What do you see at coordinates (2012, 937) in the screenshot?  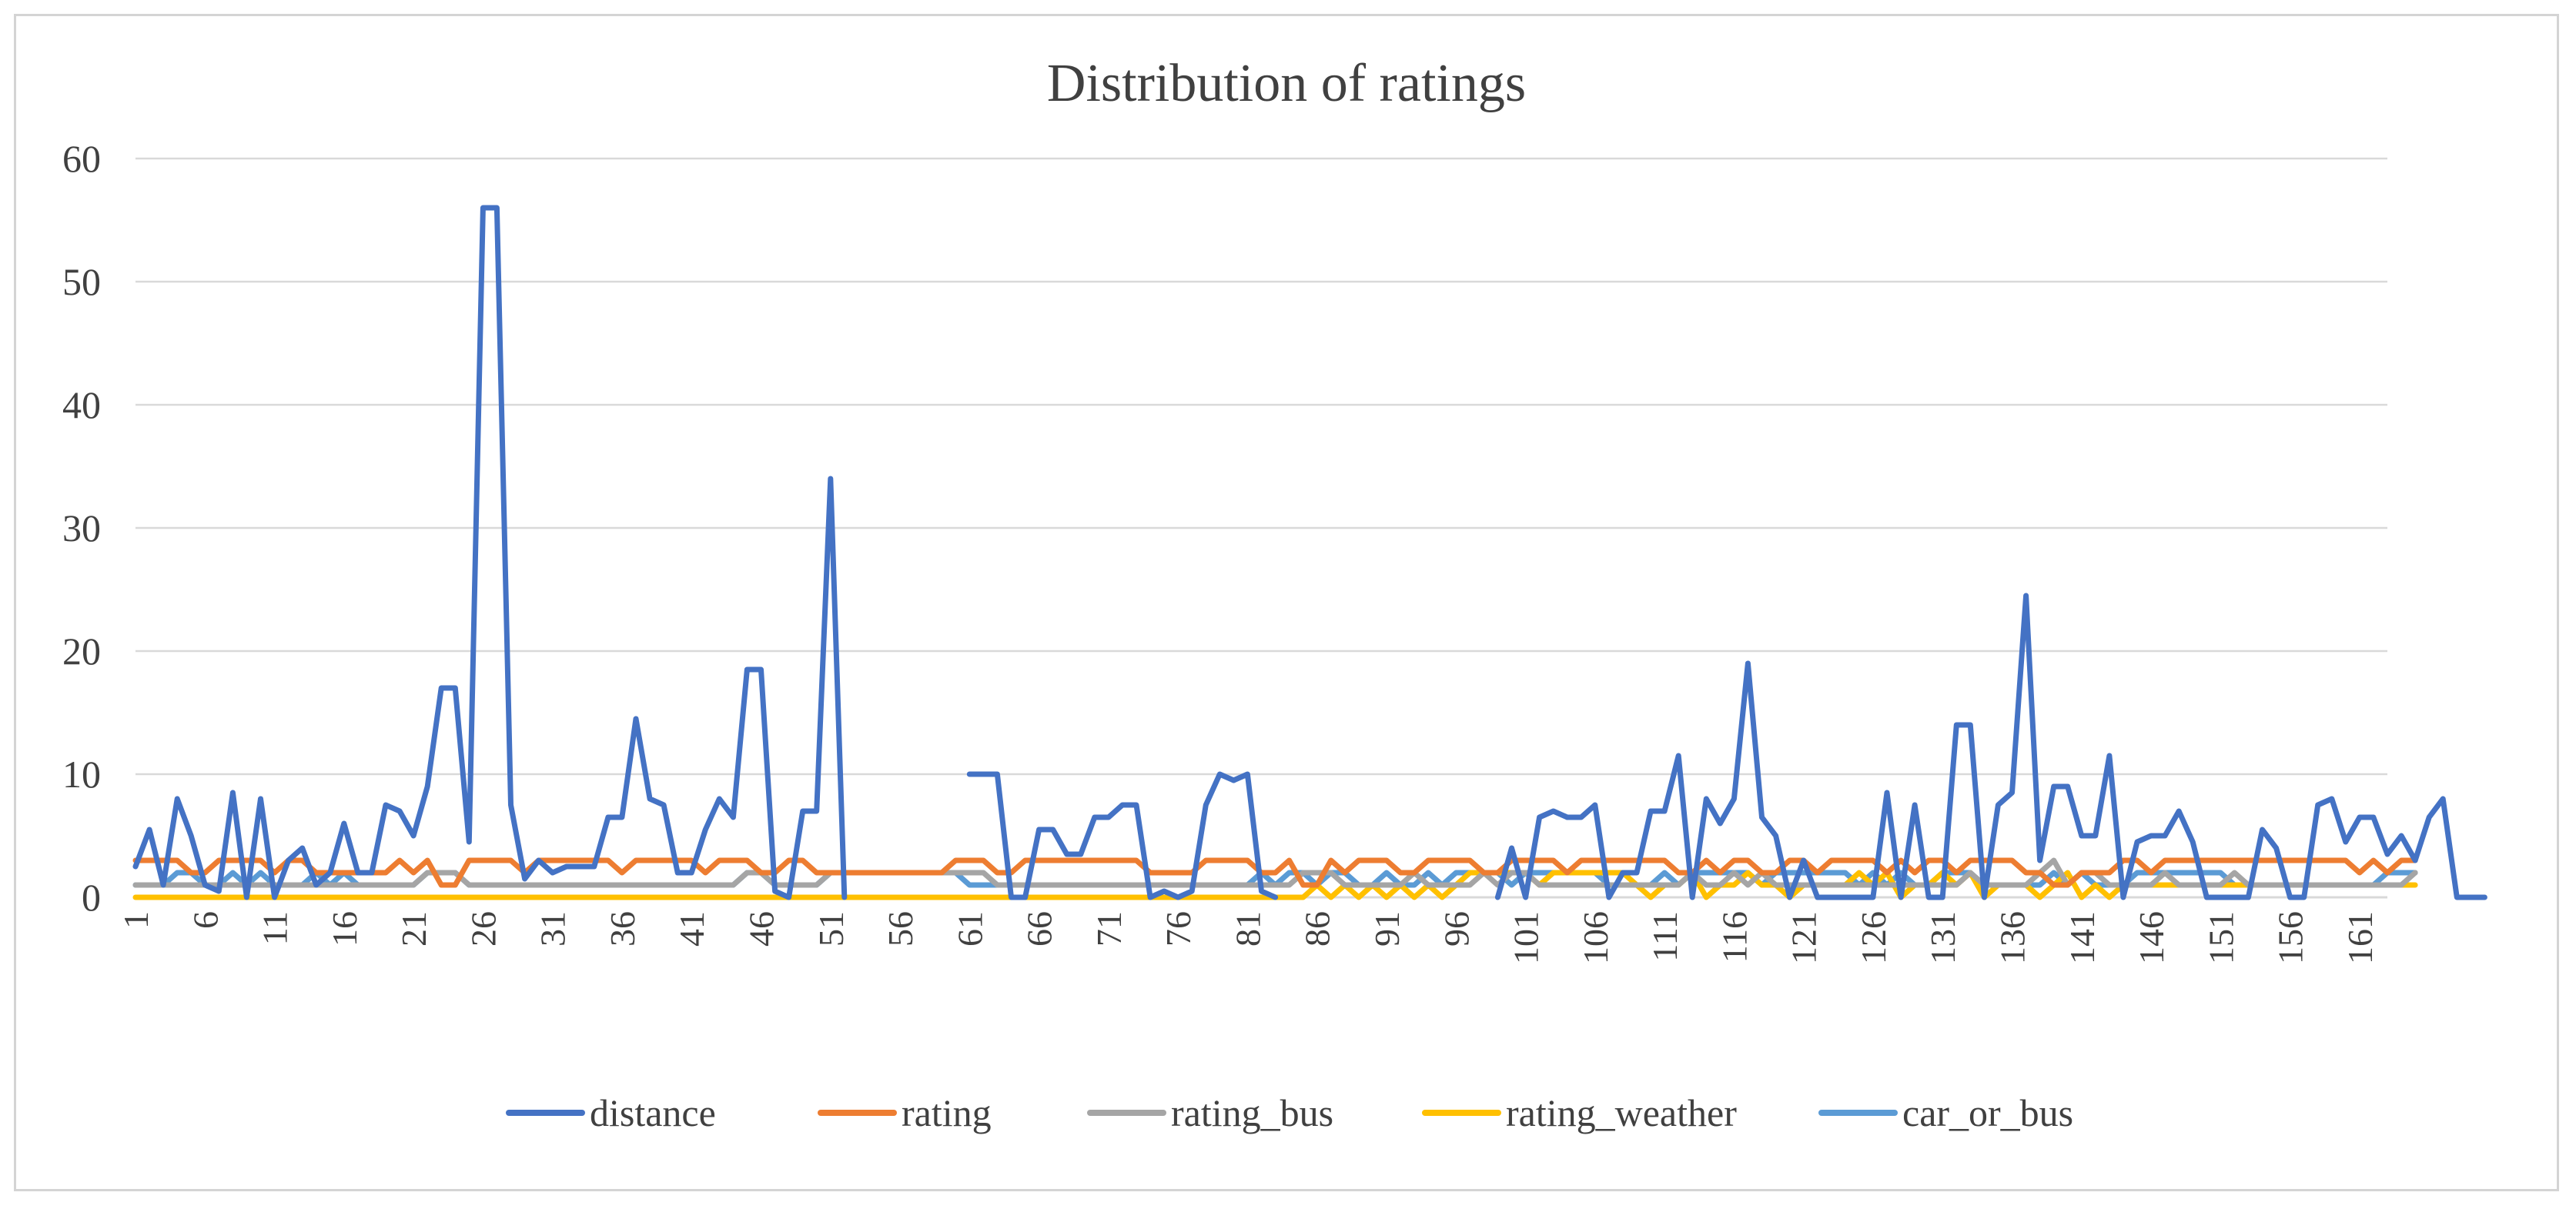 I see `x-tick-label: 136` at bounding box center [2012, 937].